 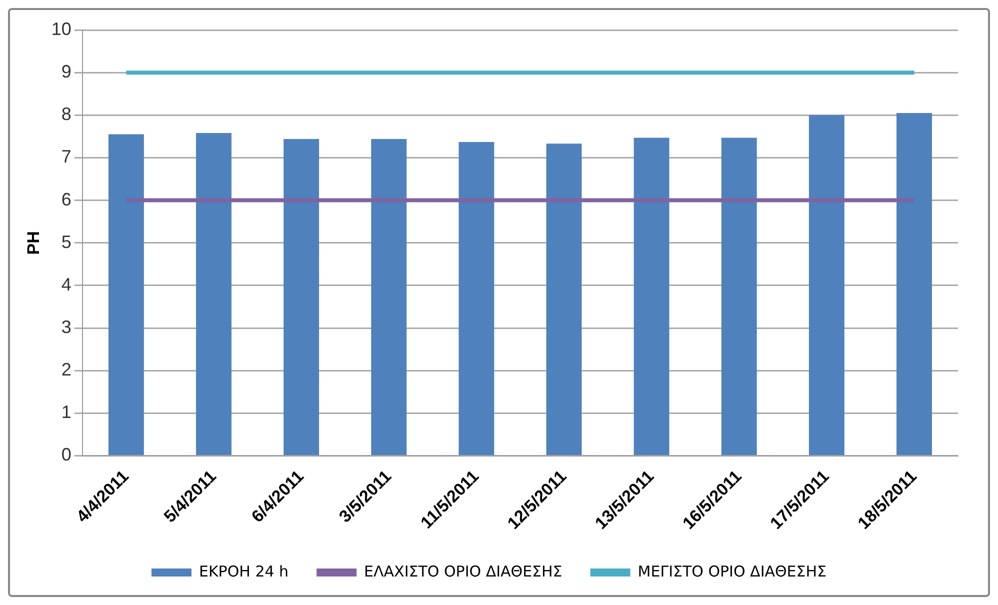 What do you see at coordinates (463, 571) in the screenshot?
I see `legend-label: ΕΛΑΧΙΣΤΟ ΟΡΙΟ ΔΙΑΘΕΣΗΣ` at bounding box center [463, 571].